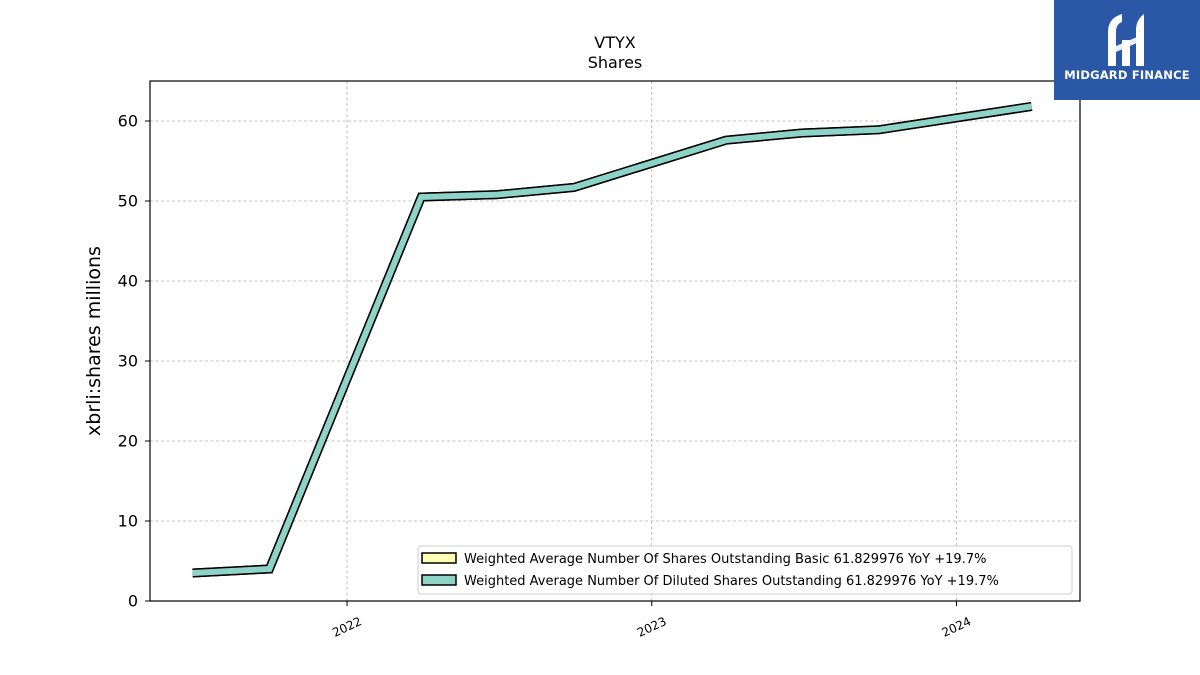  What do you see at coordinates (1126, 40) in the screenshot?
I see `logo-mark-icon` at bounding box center [1126, 40].